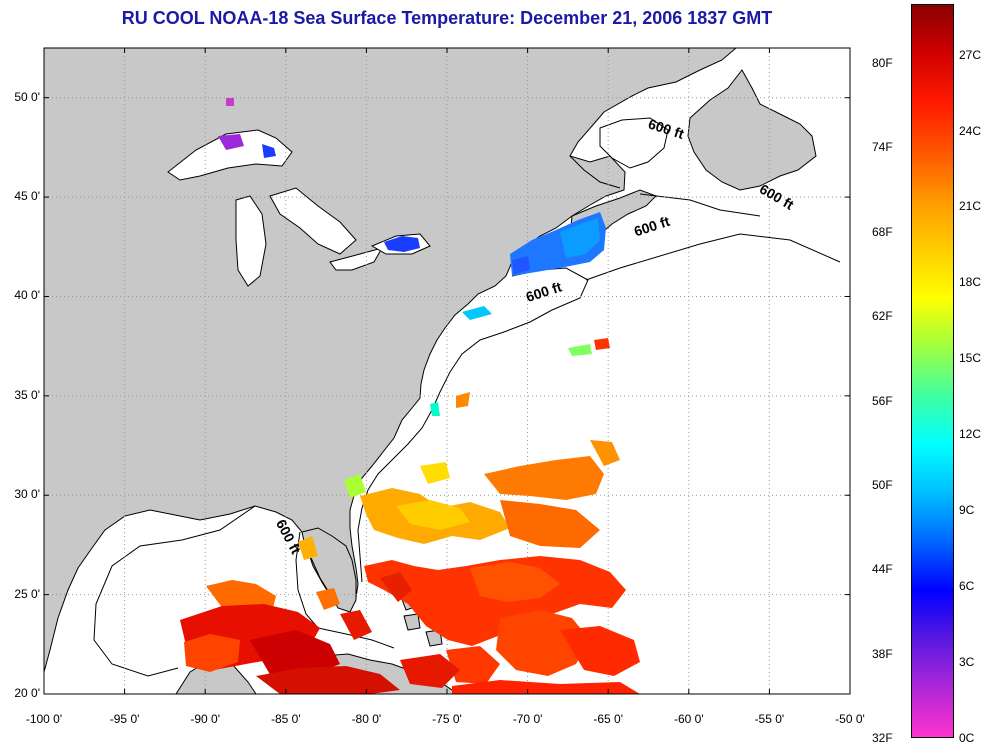 Image resolution: width=984 pixels, height=754 pixels. What do you see at coordinates (520, 361) in the screenshot?
I see `sst-mid-atlantic` at bounding box center [520, 361].